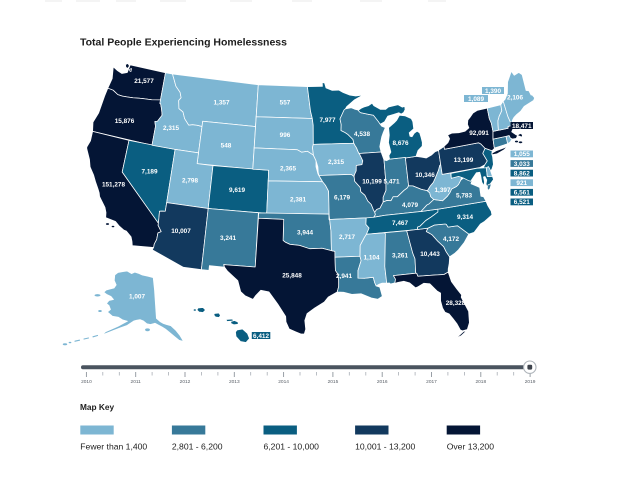 This screenshot has width=623, height=482. What do you see at coordinates (522, 154) in the screenshot?
I see `svg-text: 1,055` at bounding box center [522, 154].